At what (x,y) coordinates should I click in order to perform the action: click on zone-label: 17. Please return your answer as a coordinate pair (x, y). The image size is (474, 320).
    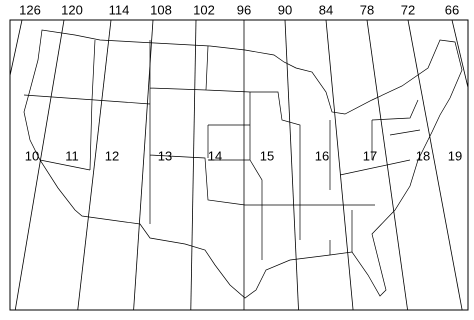
    Looking at the image, I should click on (370, 155).